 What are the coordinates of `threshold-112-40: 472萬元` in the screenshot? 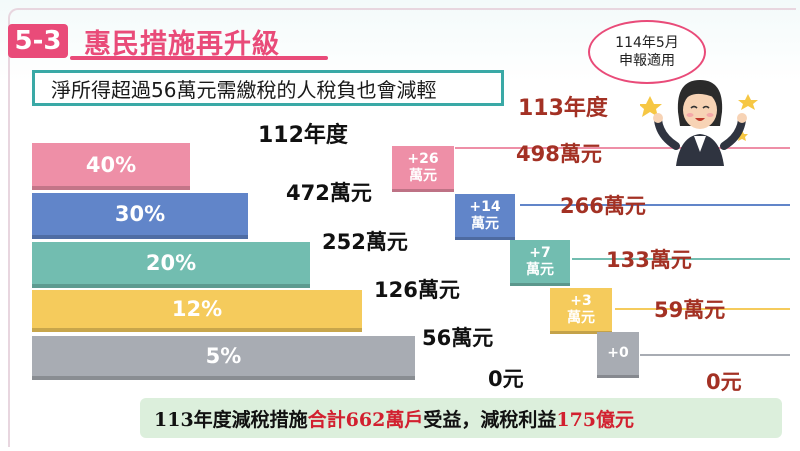 It's located at (329, 193).